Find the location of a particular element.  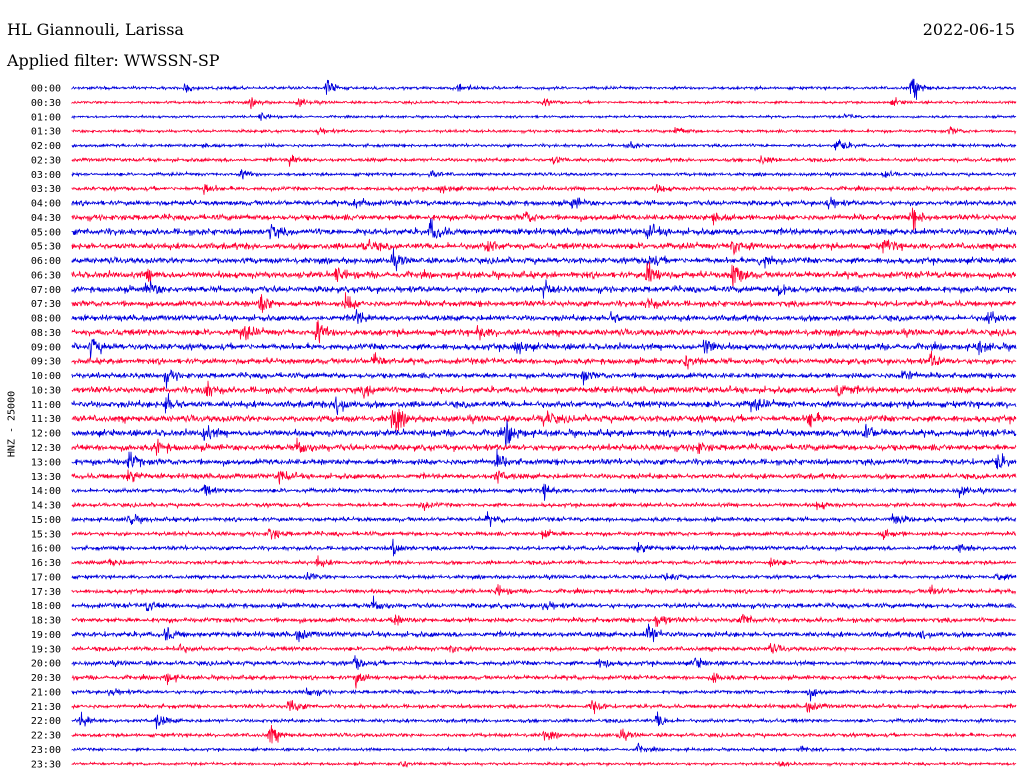

time-label: 07:00 is located at coordinates (46, 290).